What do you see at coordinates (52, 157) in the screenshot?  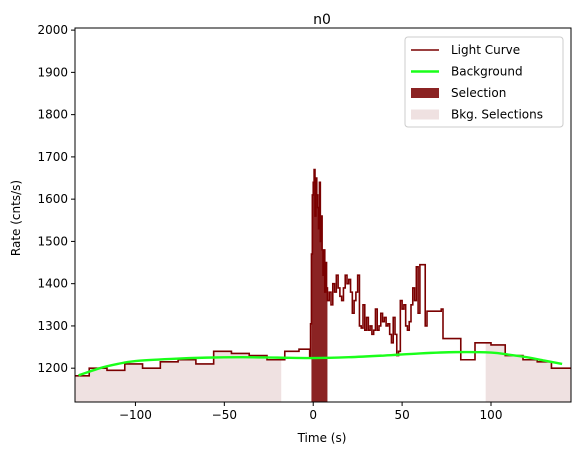 I see `y-tick-label: 1700` at bounding box center [52, 157].